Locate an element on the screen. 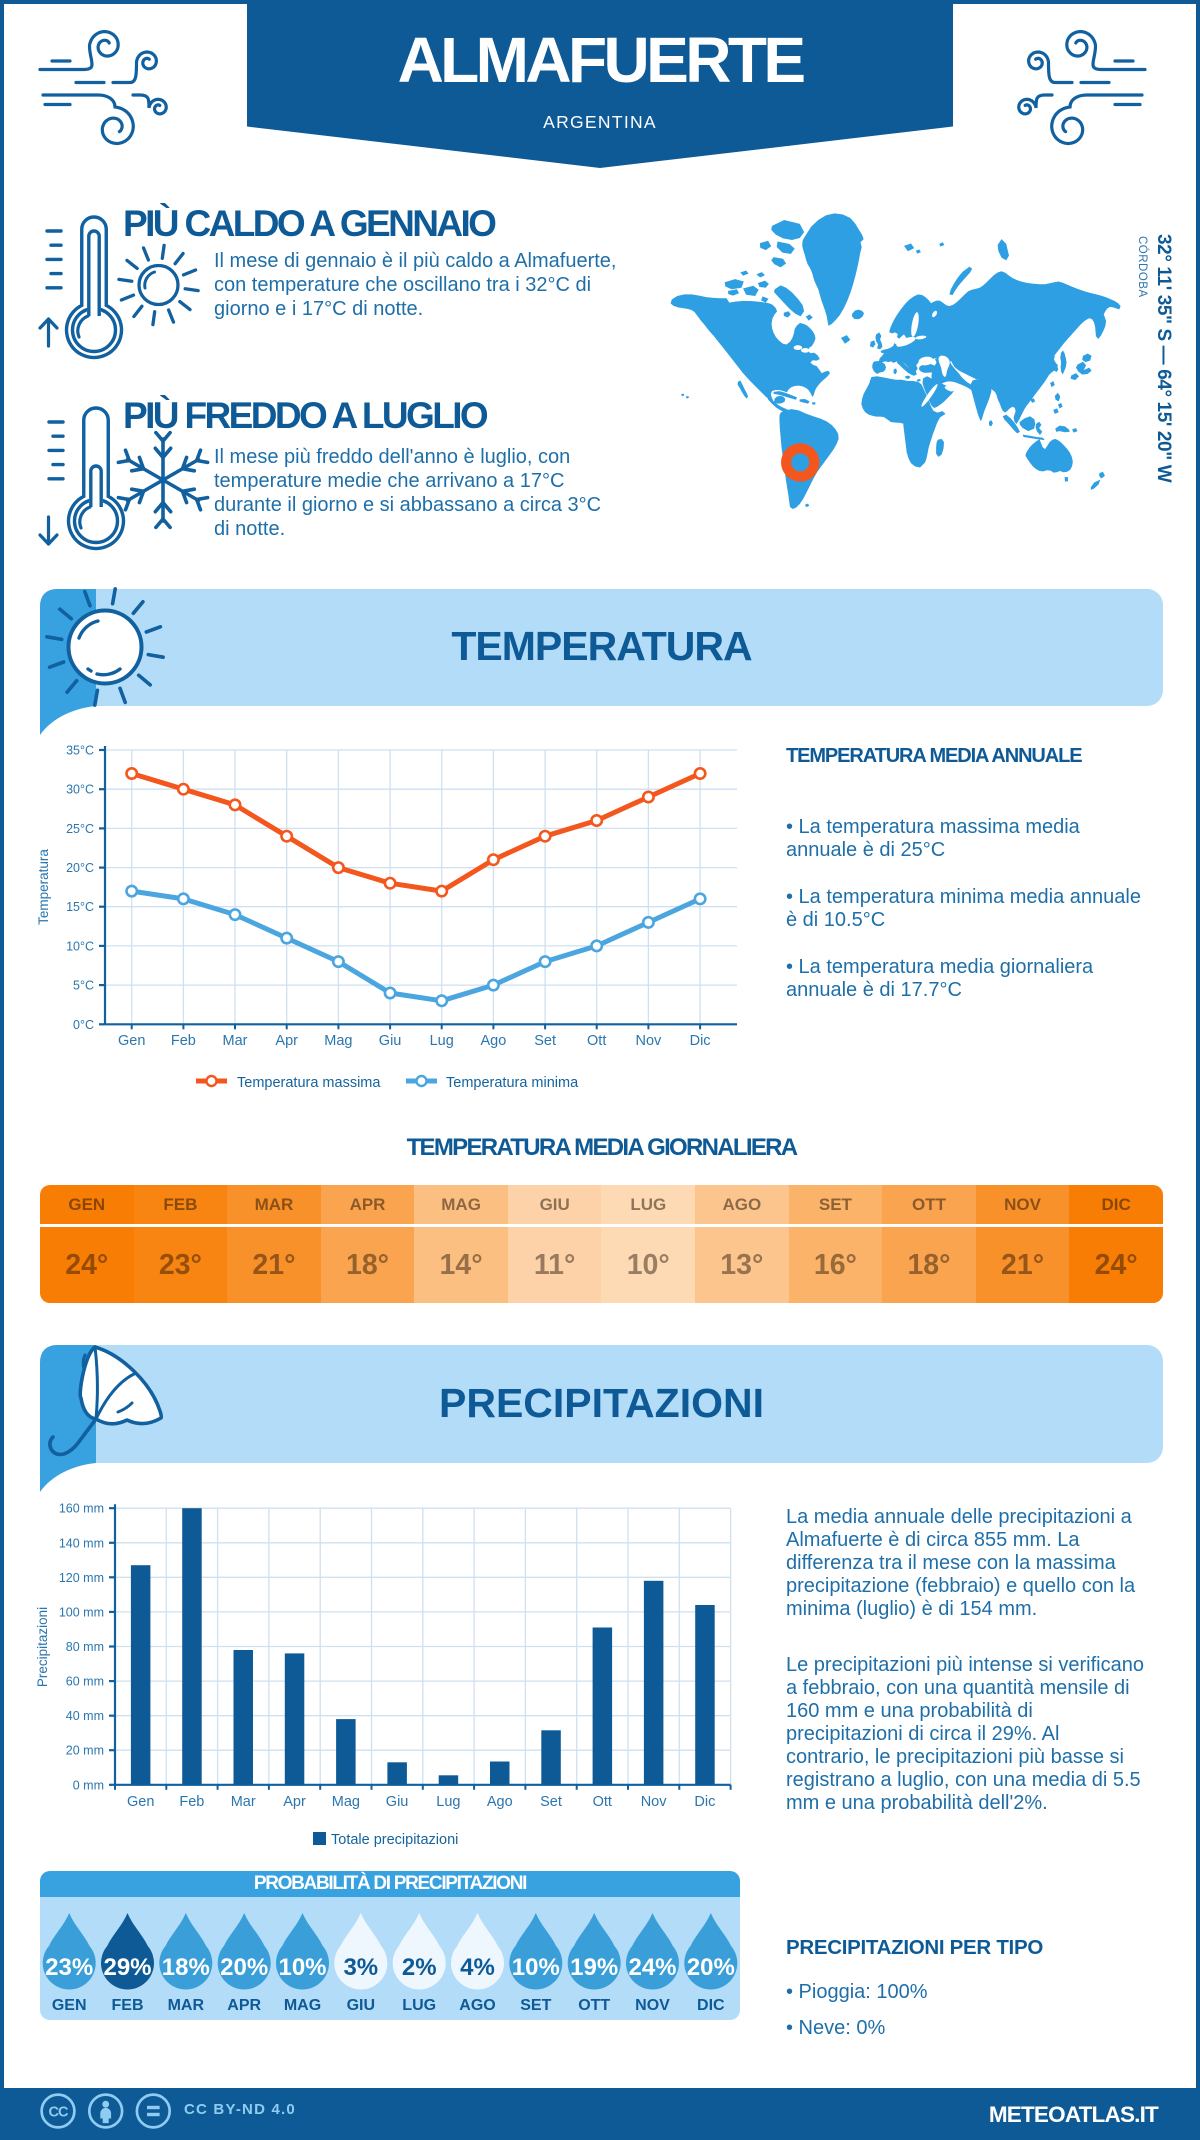 This screenshot has height=2140, width=1200. svg-text: 140 mm is located at coordinates (81, 1543).